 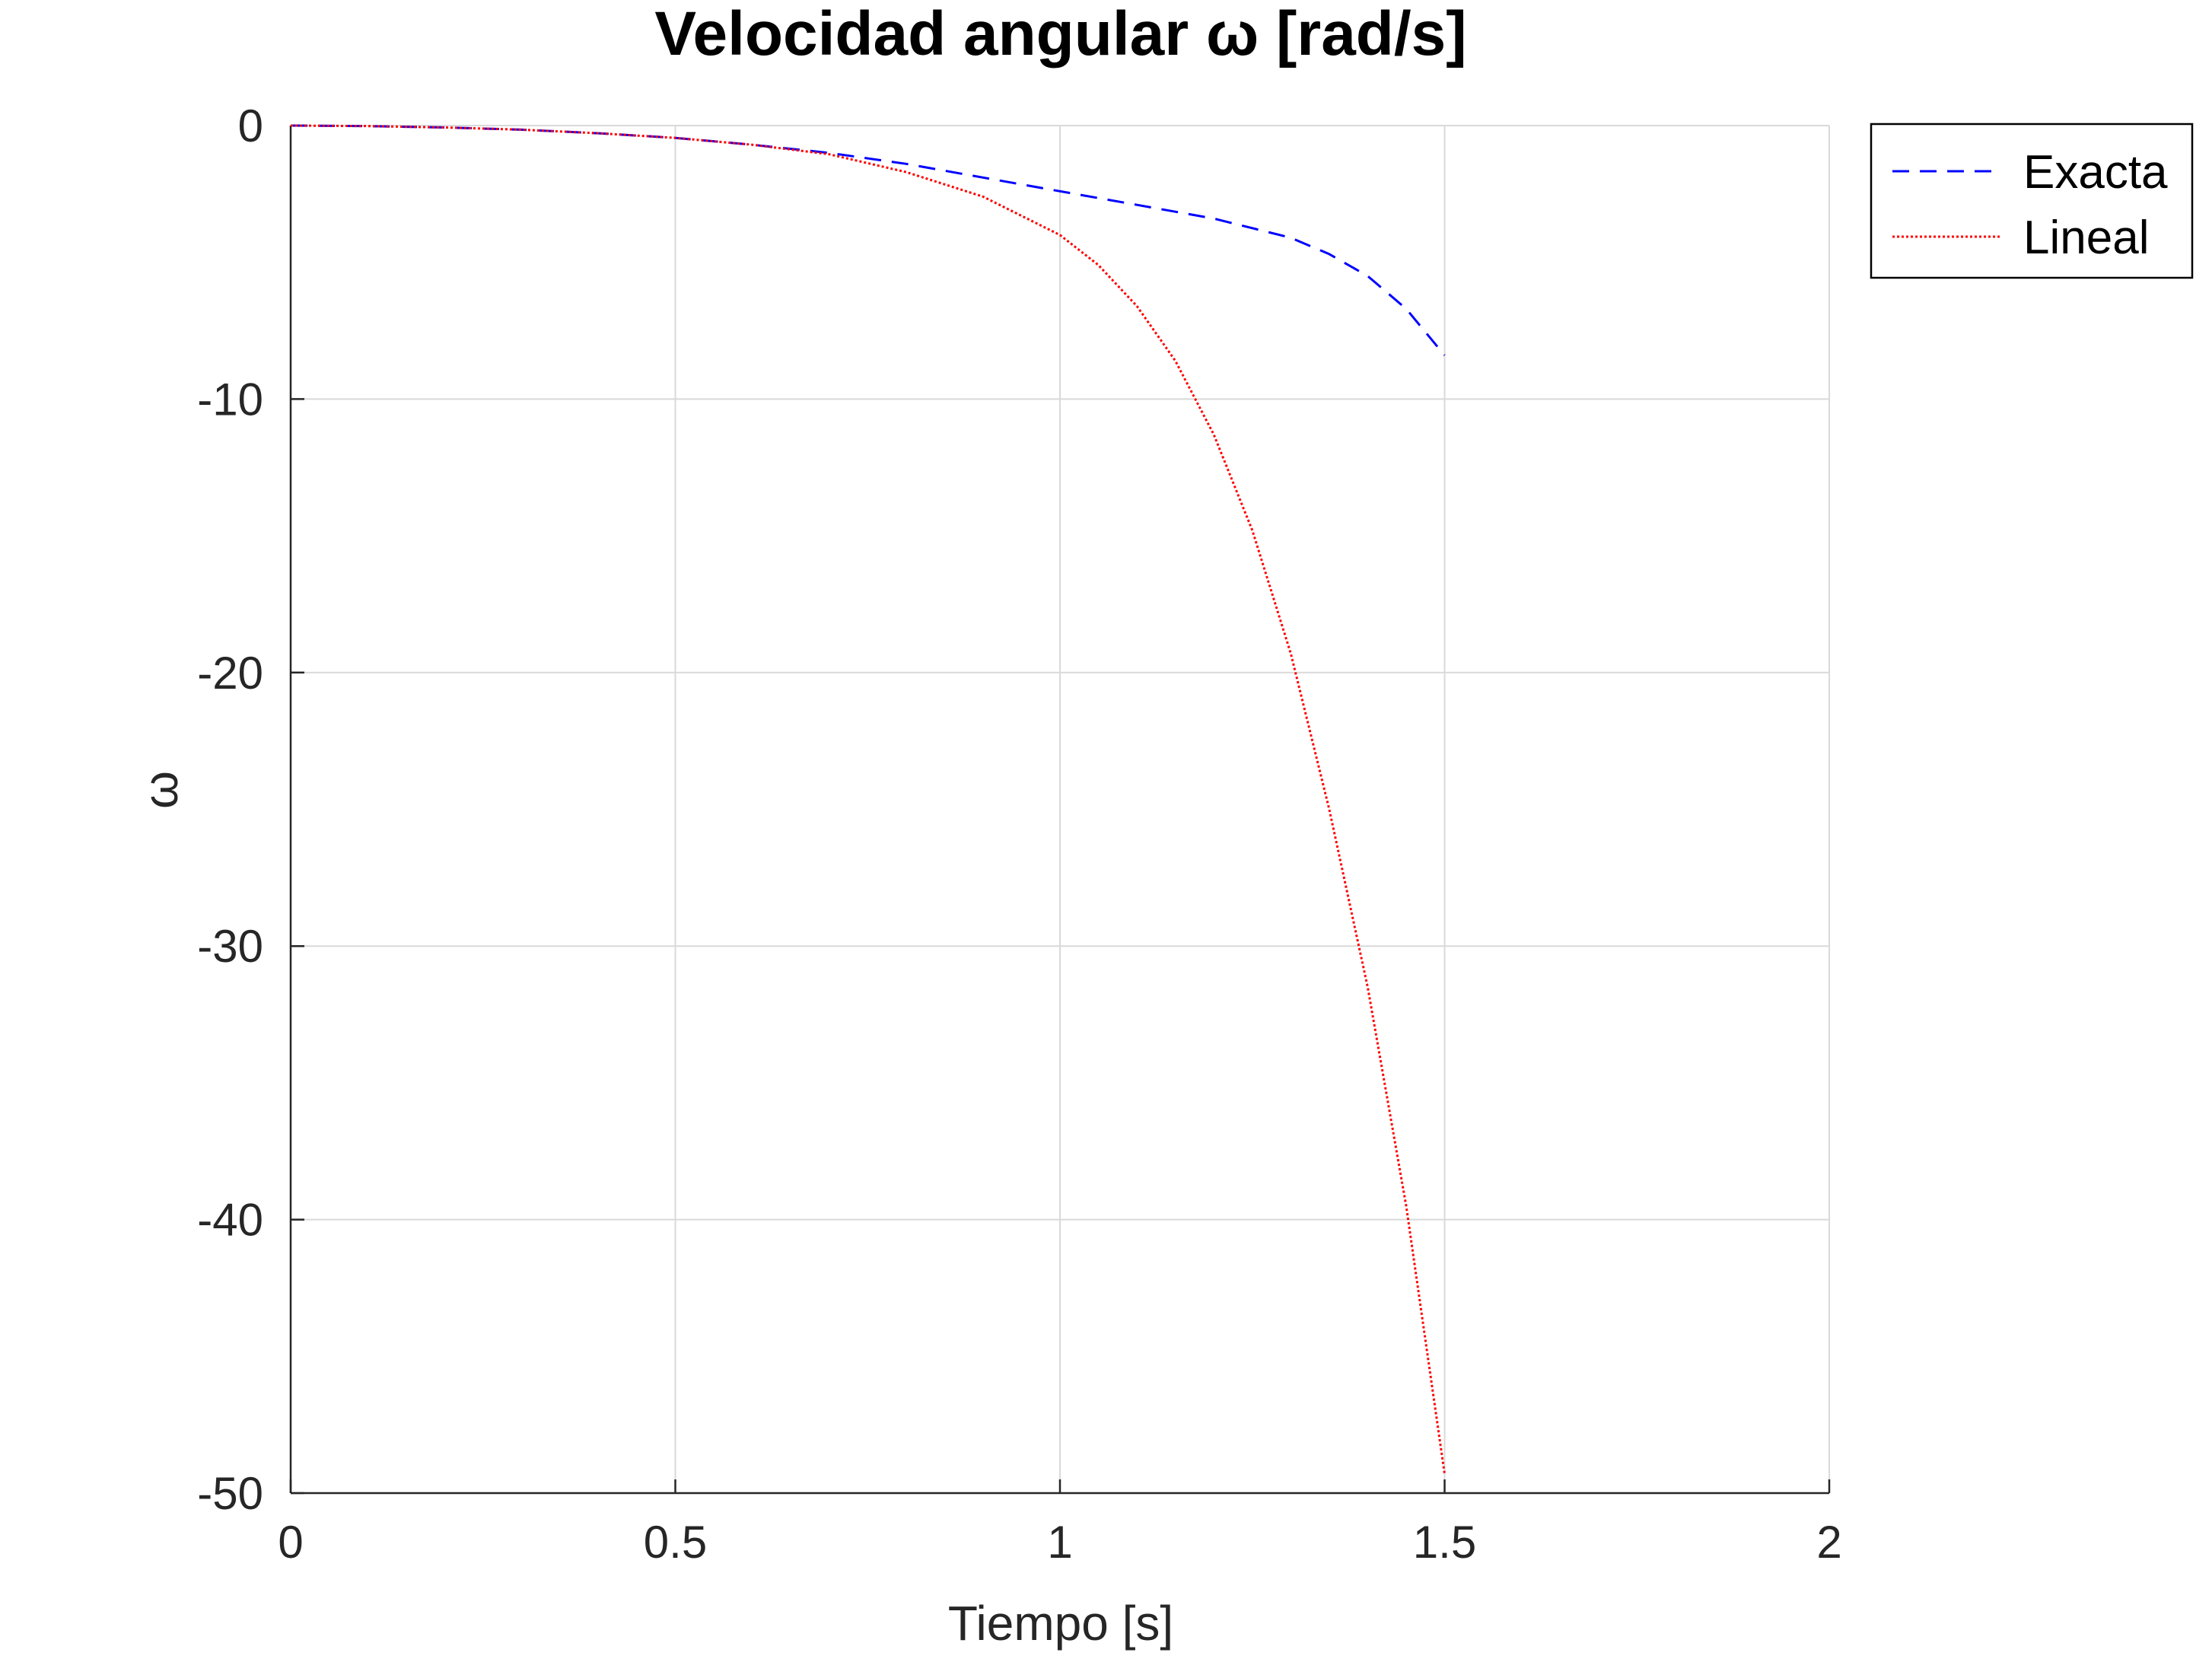 I want to click on x-tick-label: 1, so click(x=1059, y=1542).